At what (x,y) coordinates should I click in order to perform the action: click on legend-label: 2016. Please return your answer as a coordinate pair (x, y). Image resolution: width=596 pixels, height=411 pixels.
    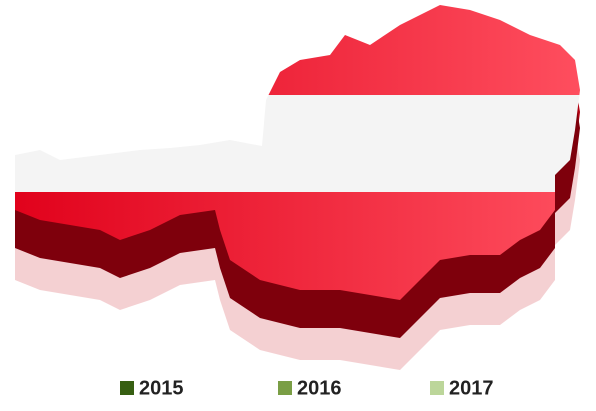
    Looking at the image, I should click on (319, 388).